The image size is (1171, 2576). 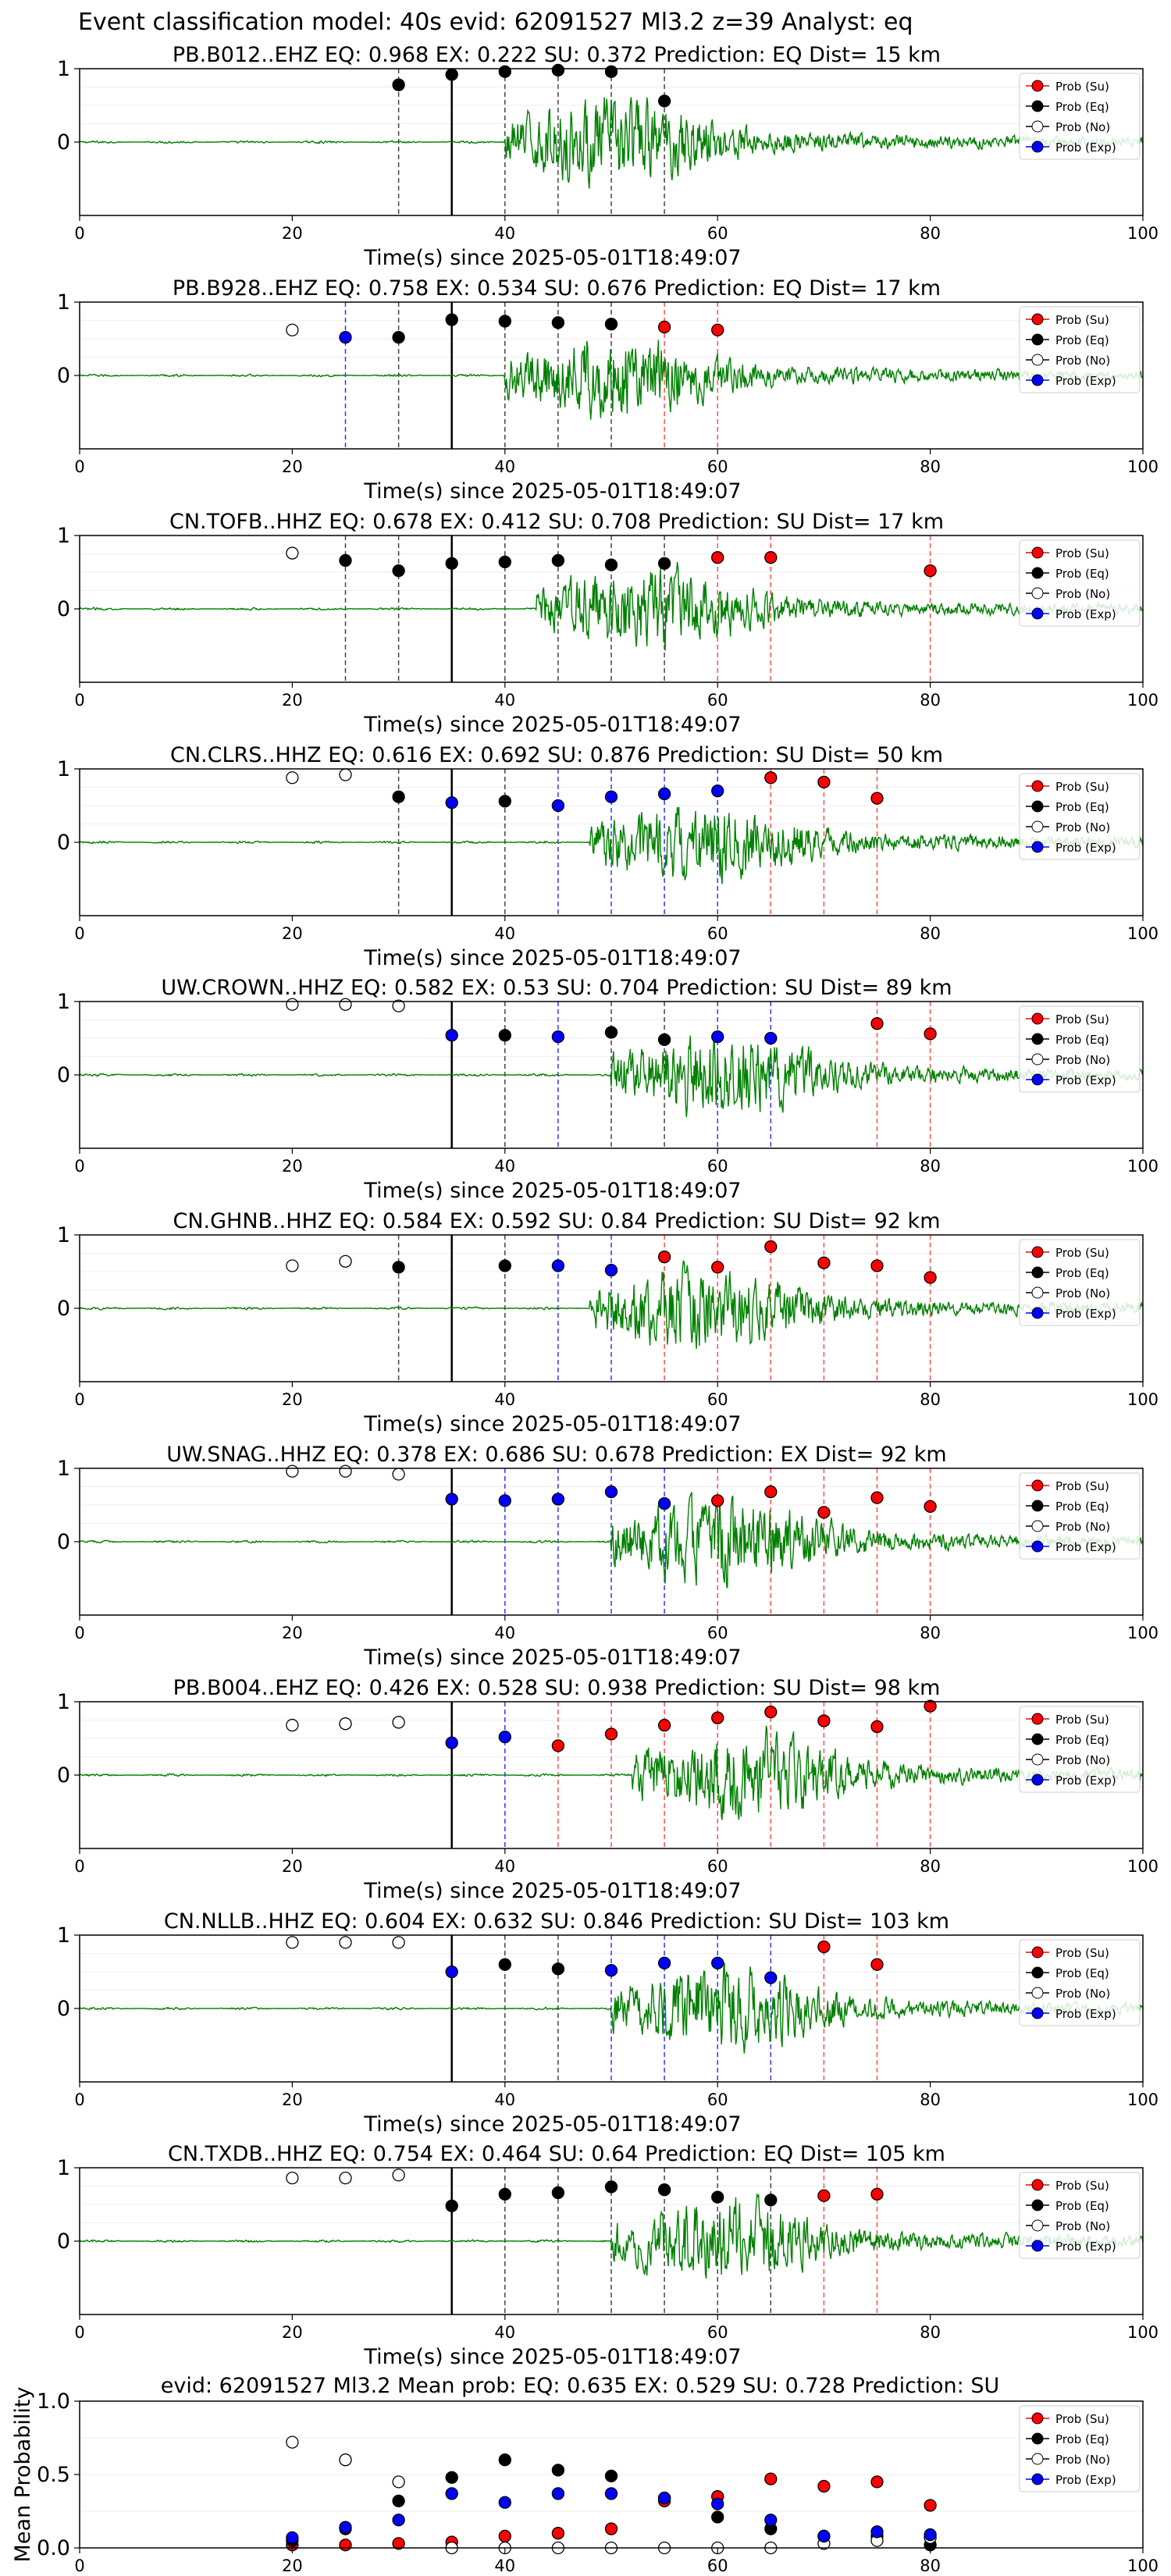 What do you see at coordinates (398, 2500) in the screenshot?
I see `mean-point-eq` at bounding box center [398, 2500].